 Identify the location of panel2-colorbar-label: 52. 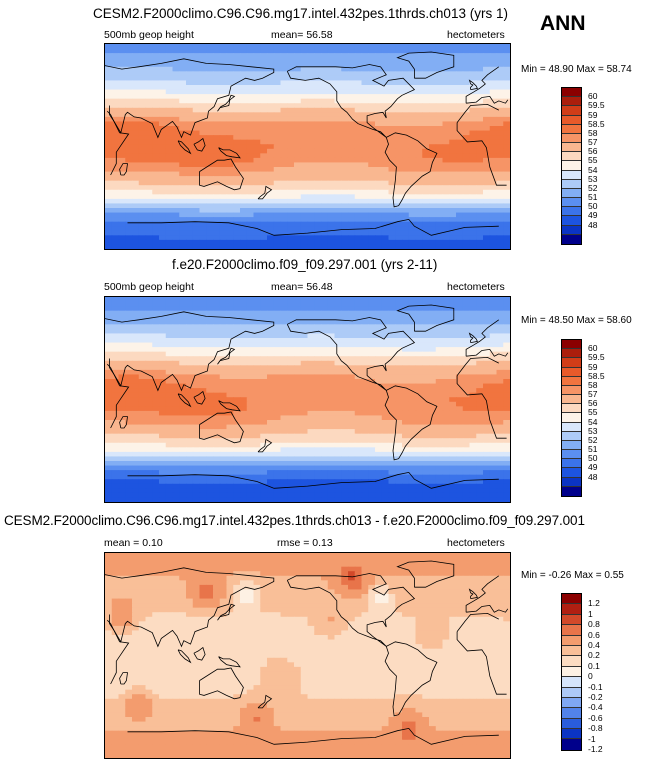
(593, 439).